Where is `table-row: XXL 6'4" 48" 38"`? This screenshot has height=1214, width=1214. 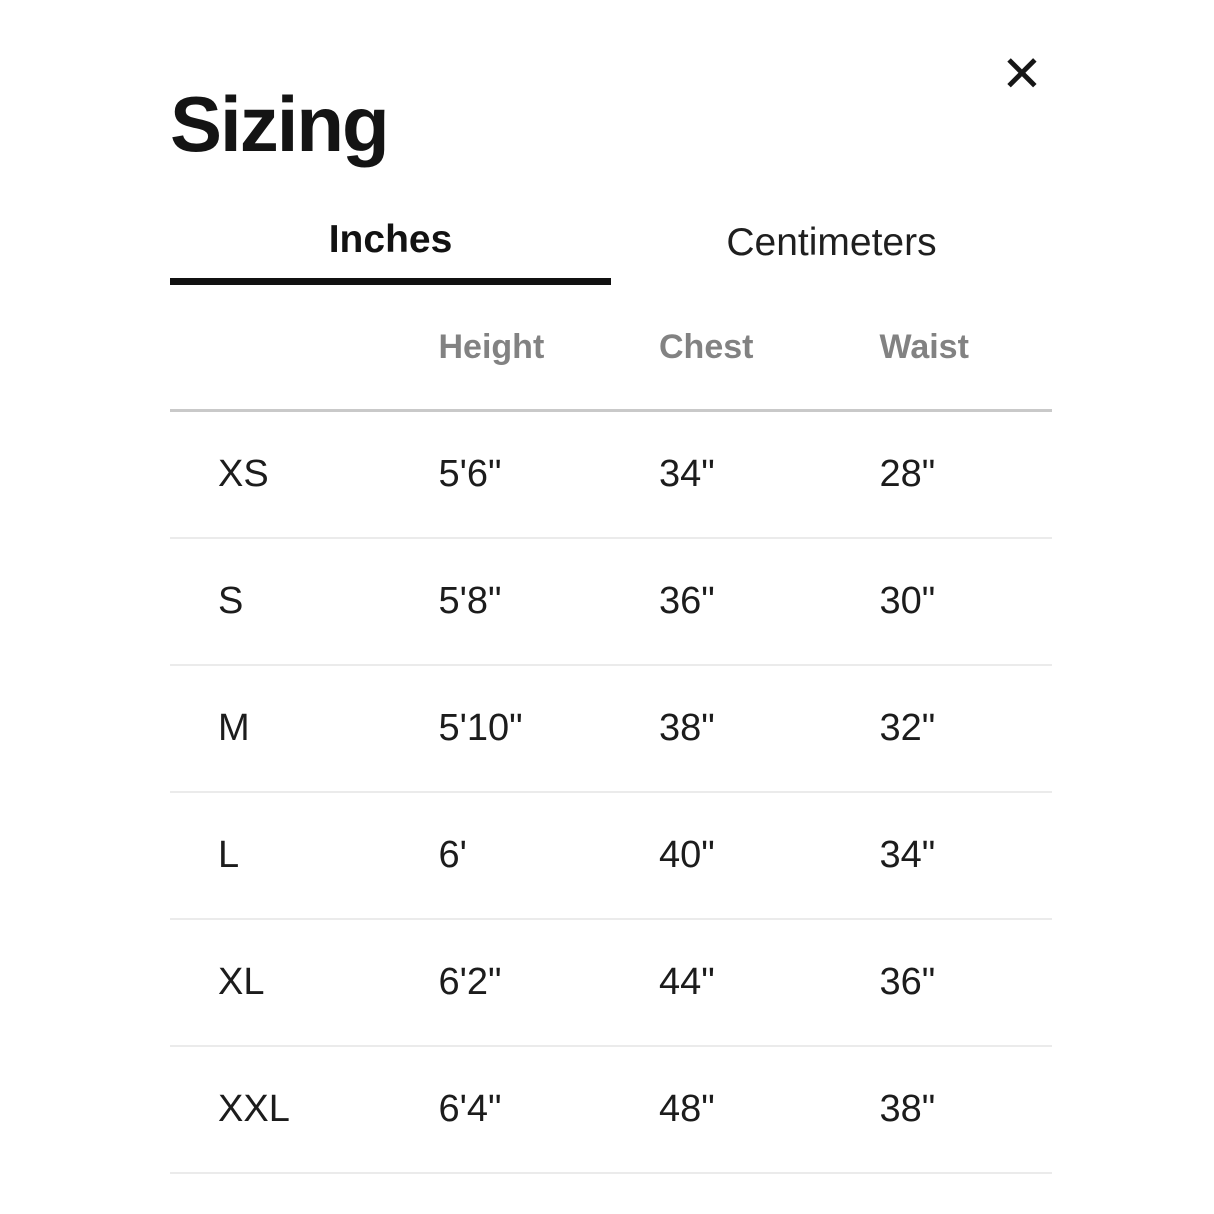
table-row: XXL 6'4" 48" 38" is located at coordinates (611, 1110).